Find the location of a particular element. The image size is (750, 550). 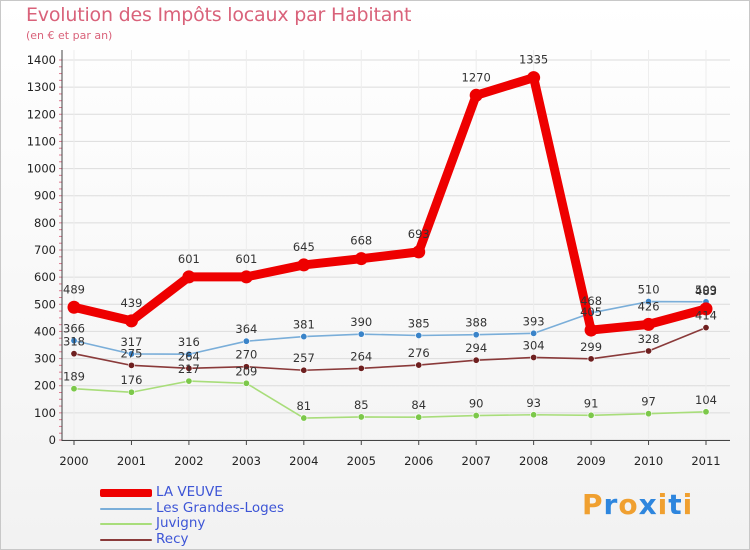

data-label-3: 299 is located at coordinates (591, 347).